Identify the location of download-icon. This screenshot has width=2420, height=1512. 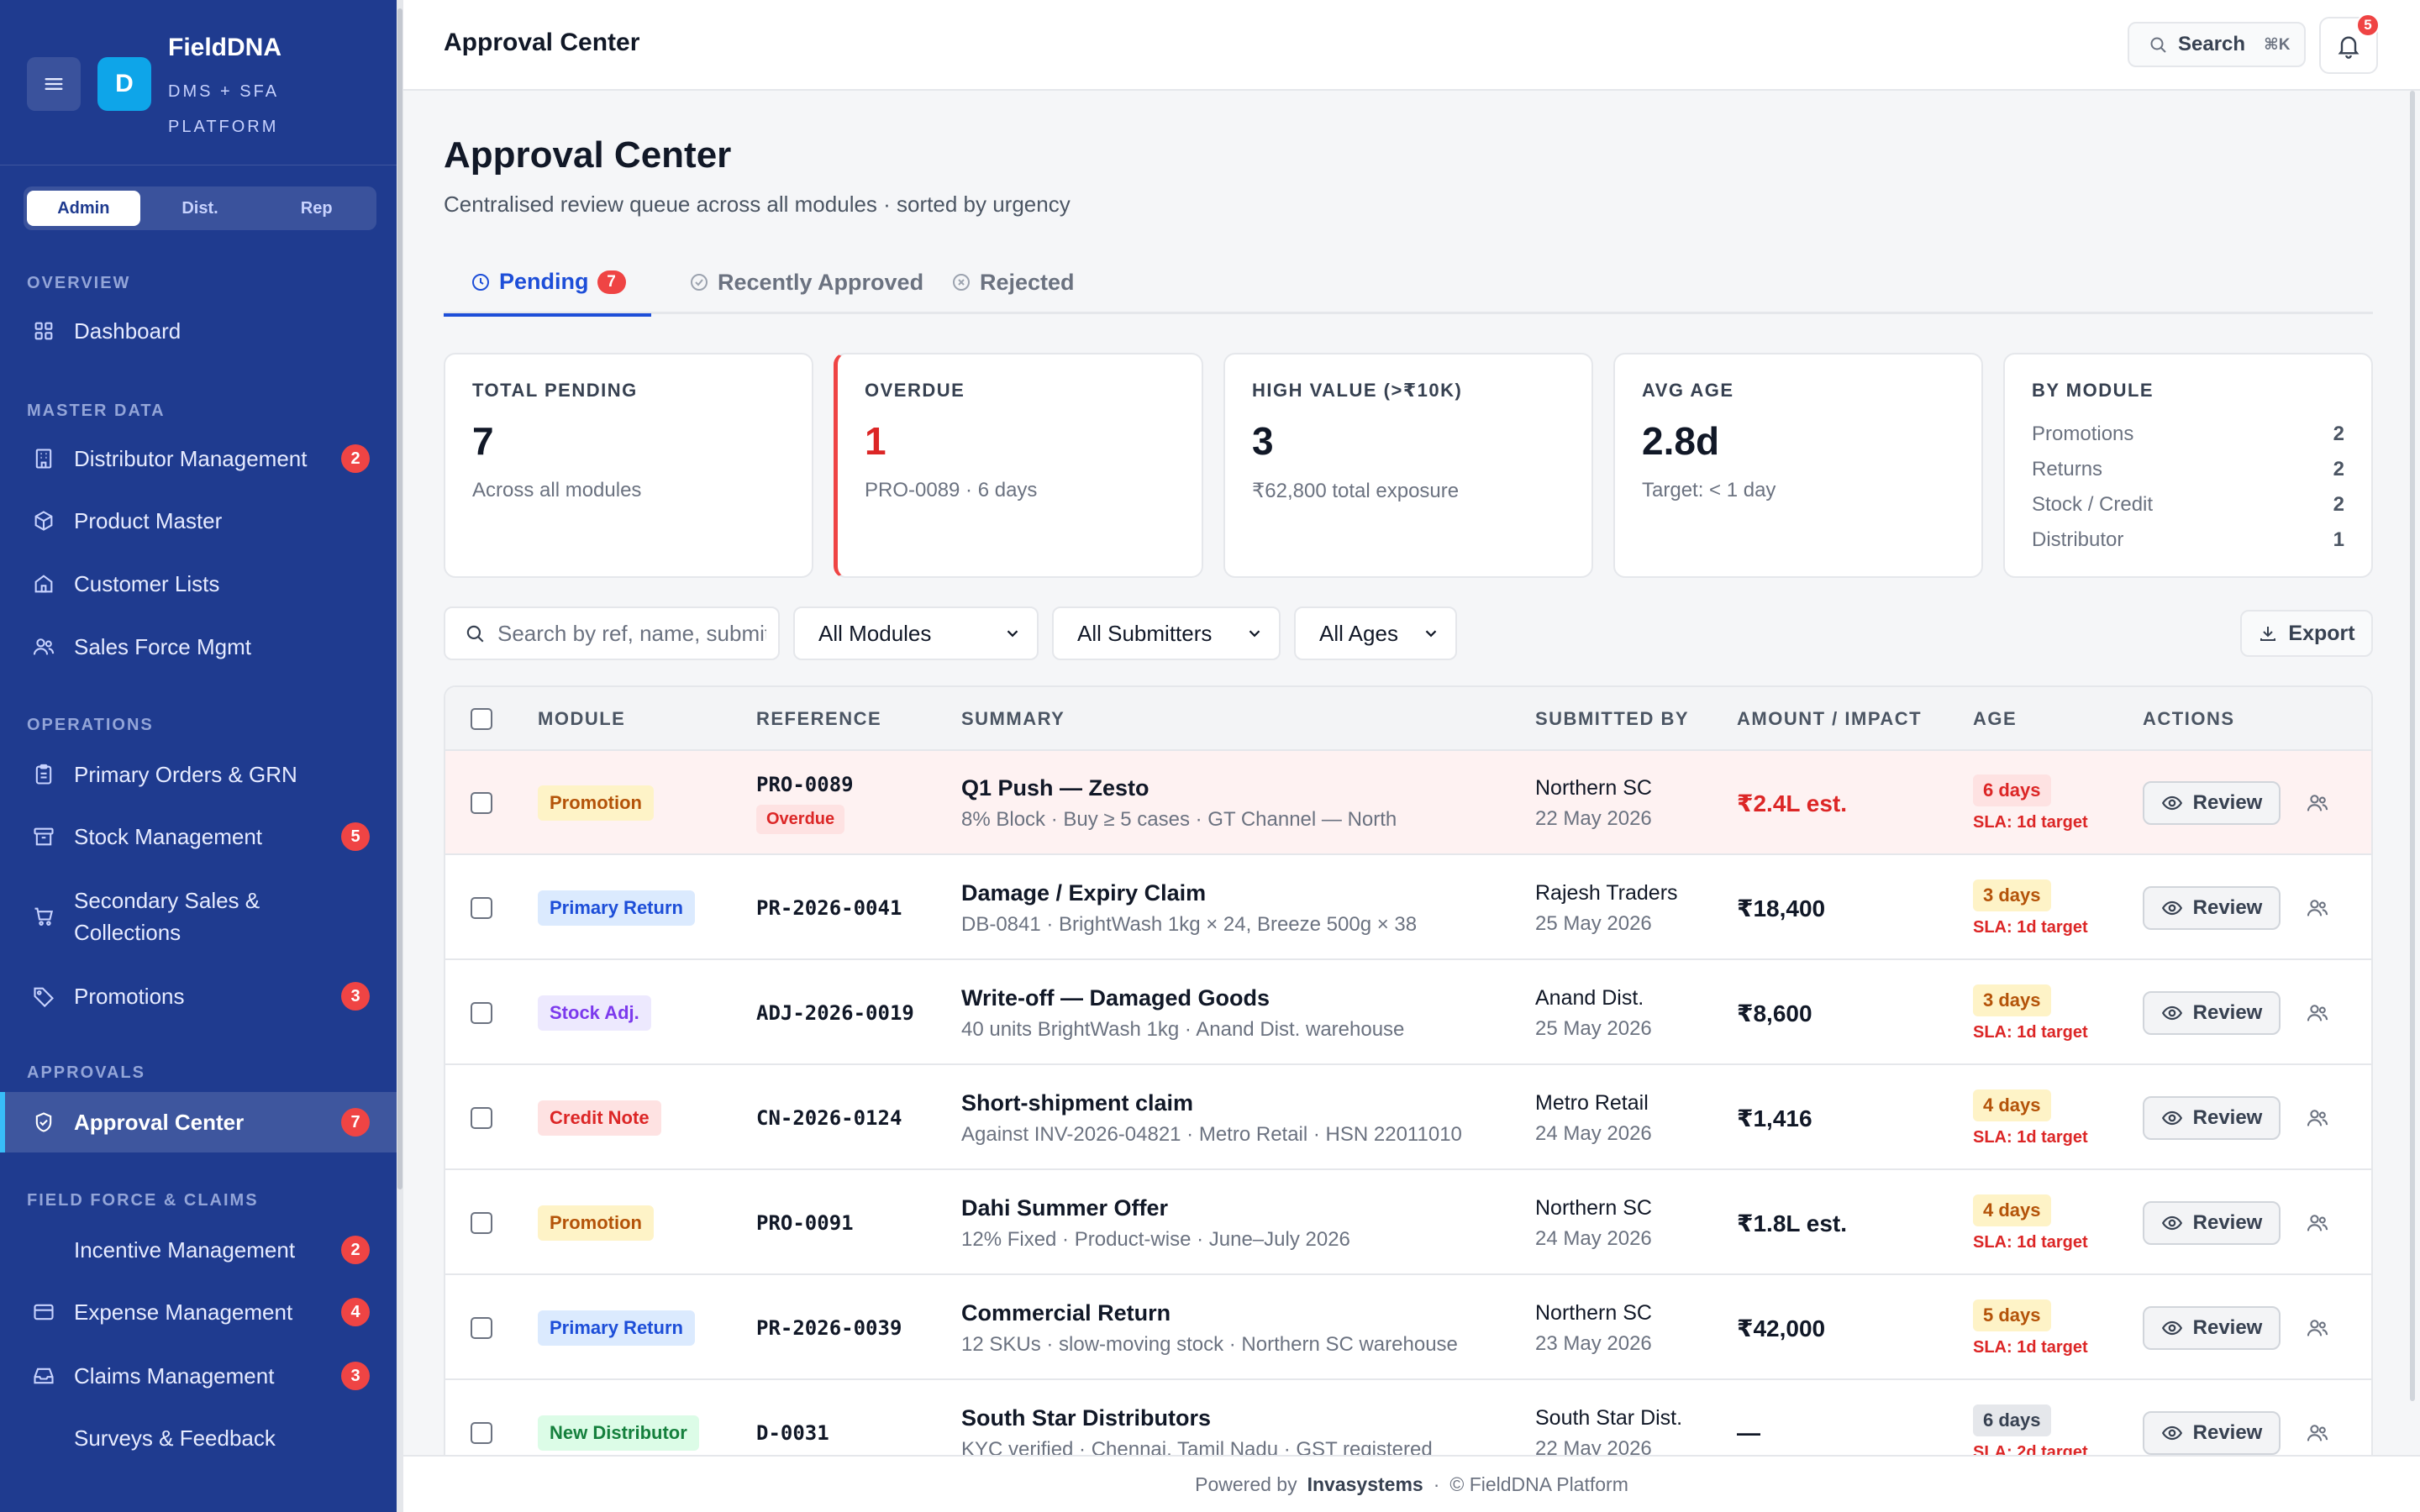
(2268, 634).